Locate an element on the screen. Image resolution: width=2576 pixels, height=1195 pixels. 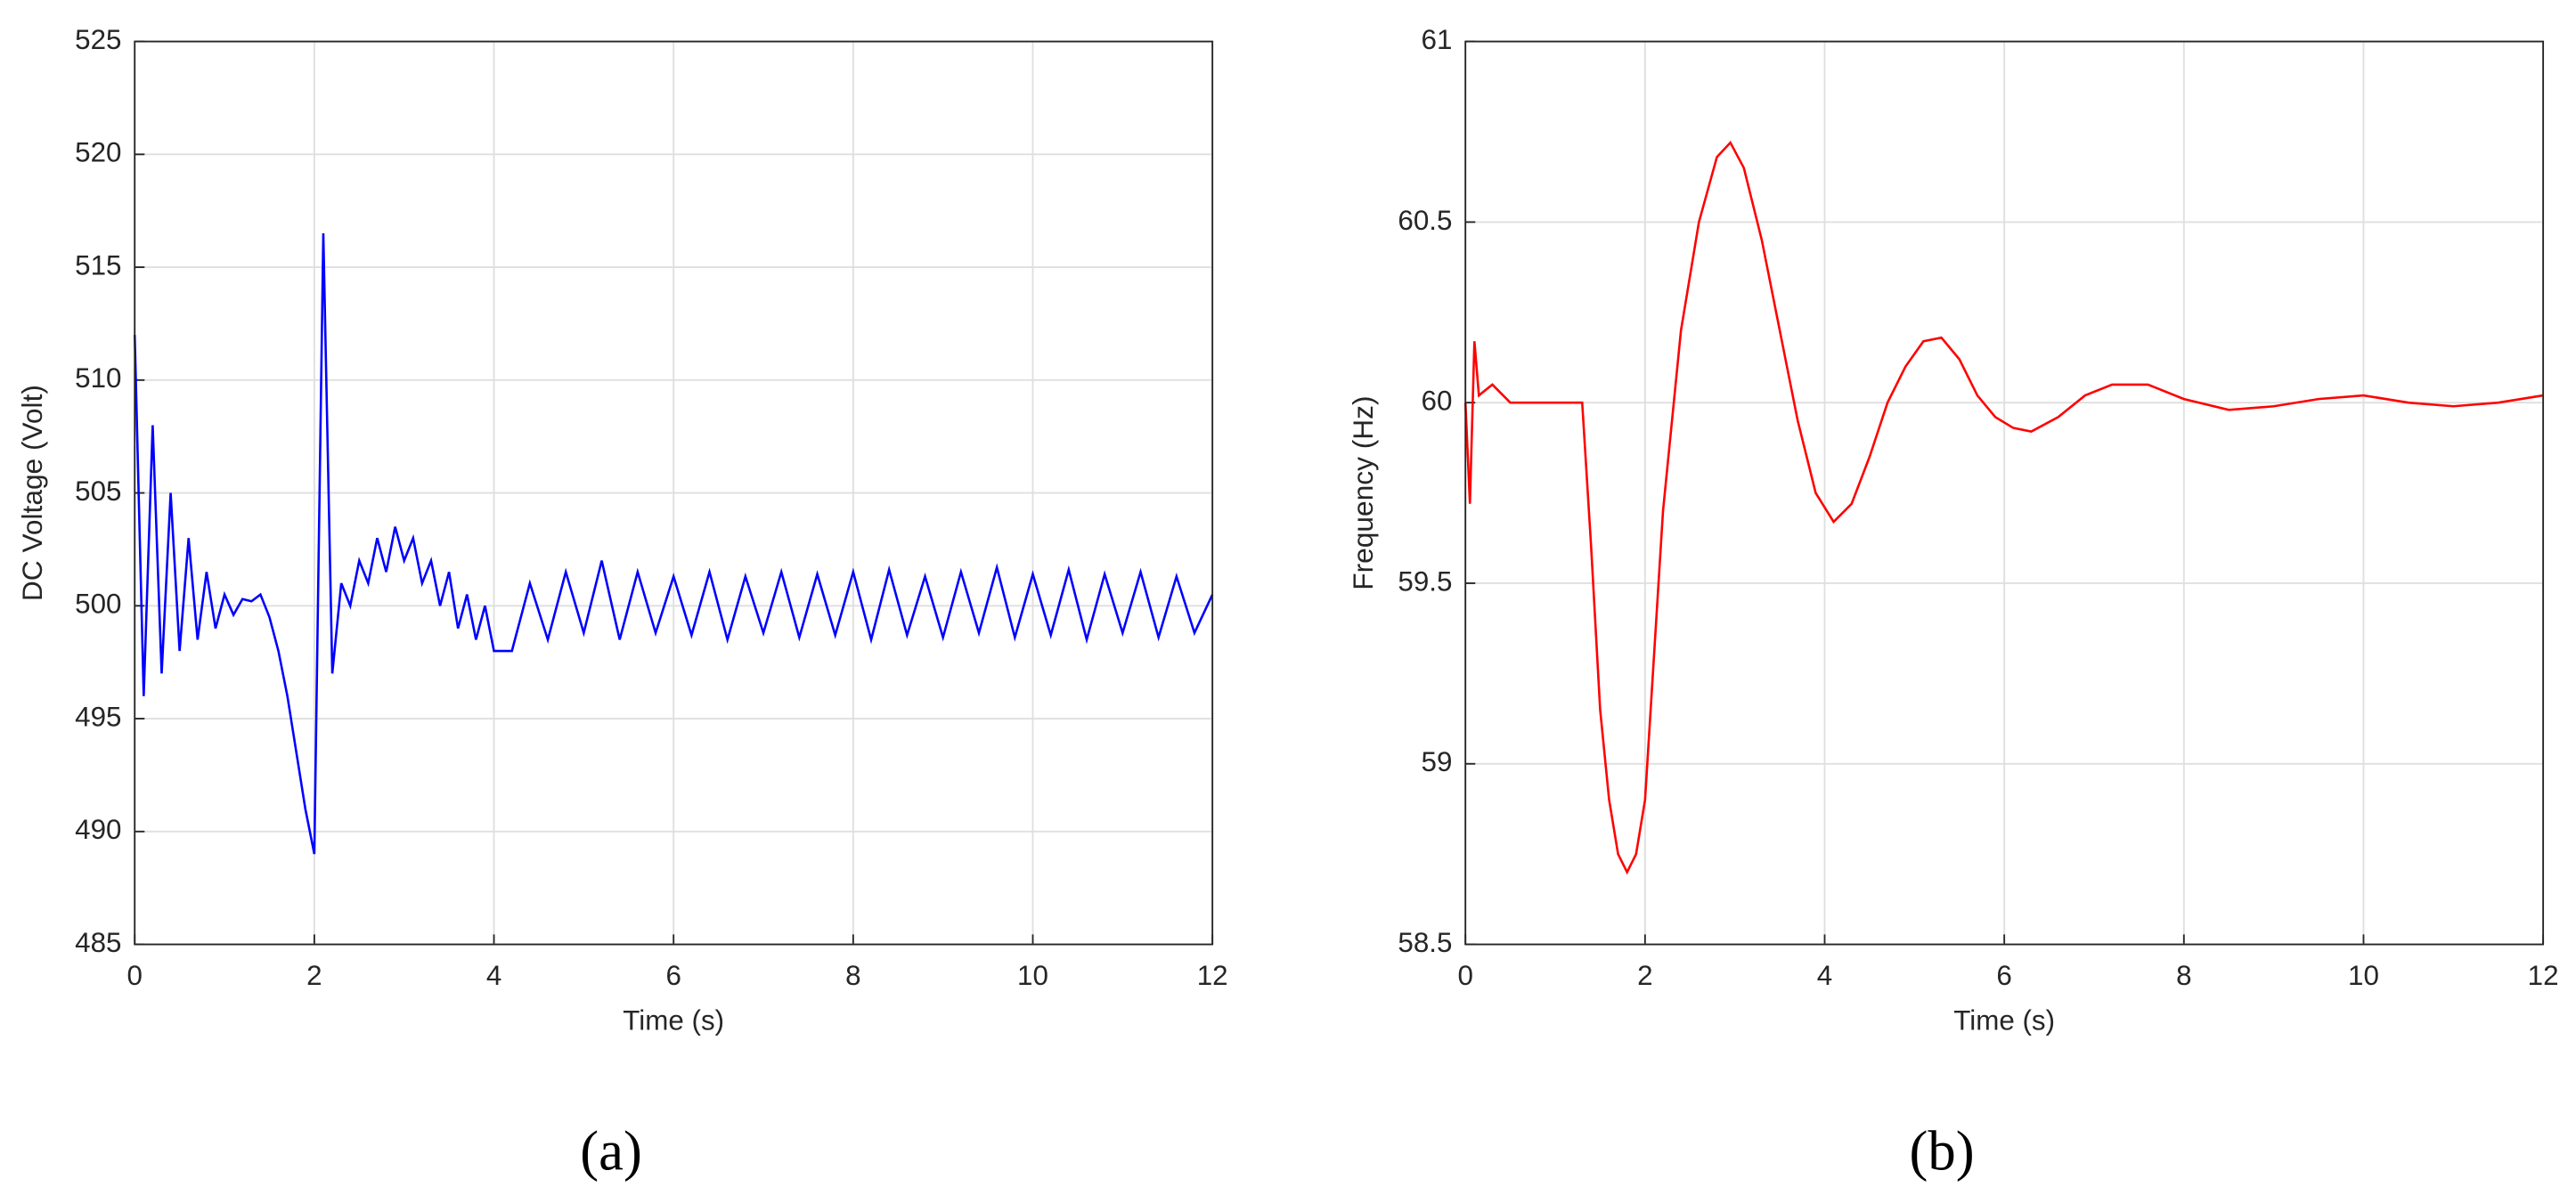
y-tick-label: 59 is located at coordinates (1438, 761).